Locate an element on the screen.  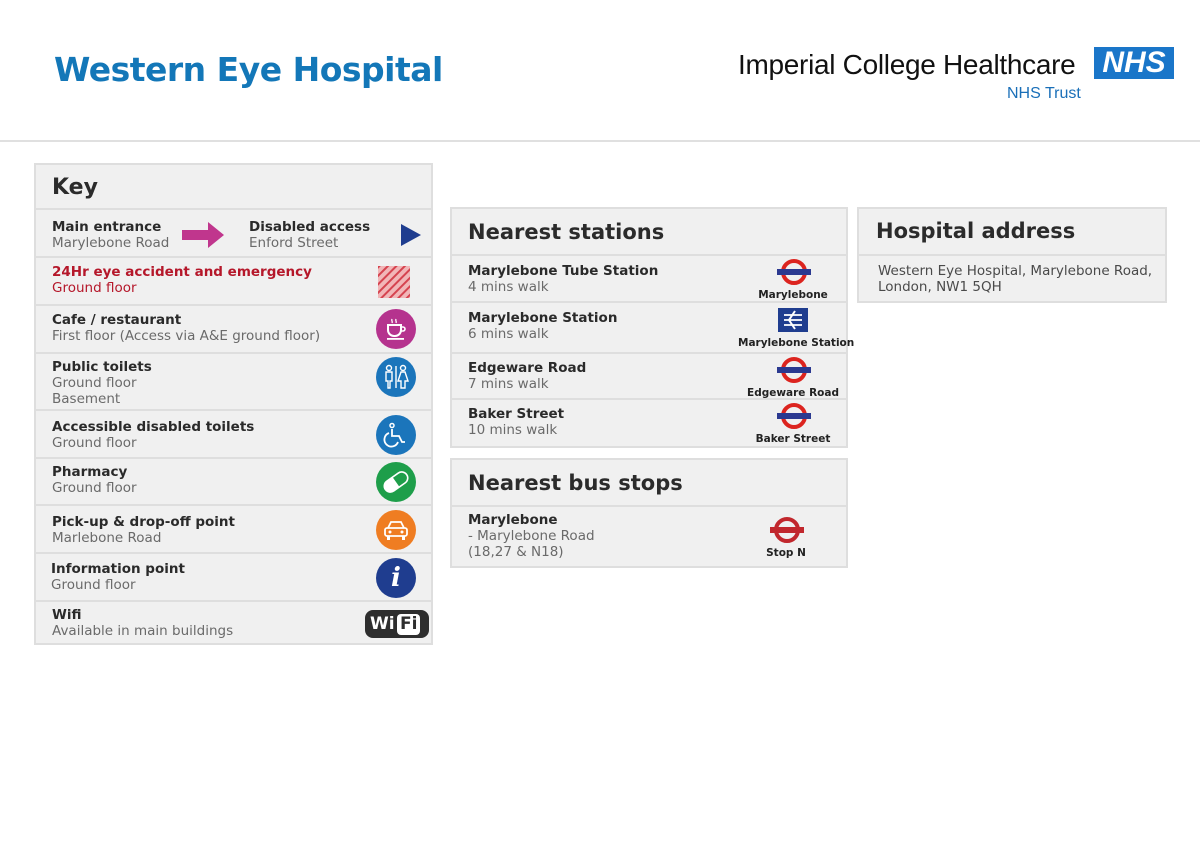
car-icon is located at coordinates (396, 530).